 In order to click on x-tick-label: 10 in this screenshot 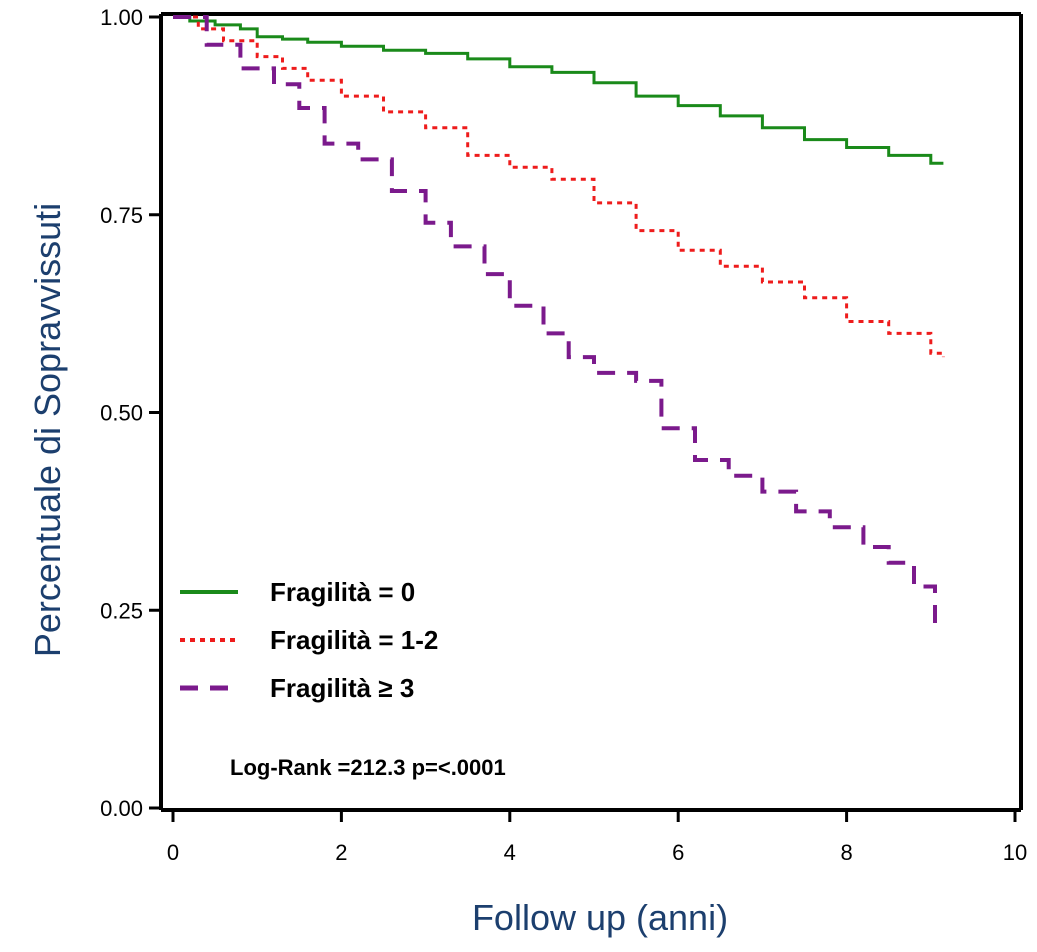, I will do `click(1015, 852)`.